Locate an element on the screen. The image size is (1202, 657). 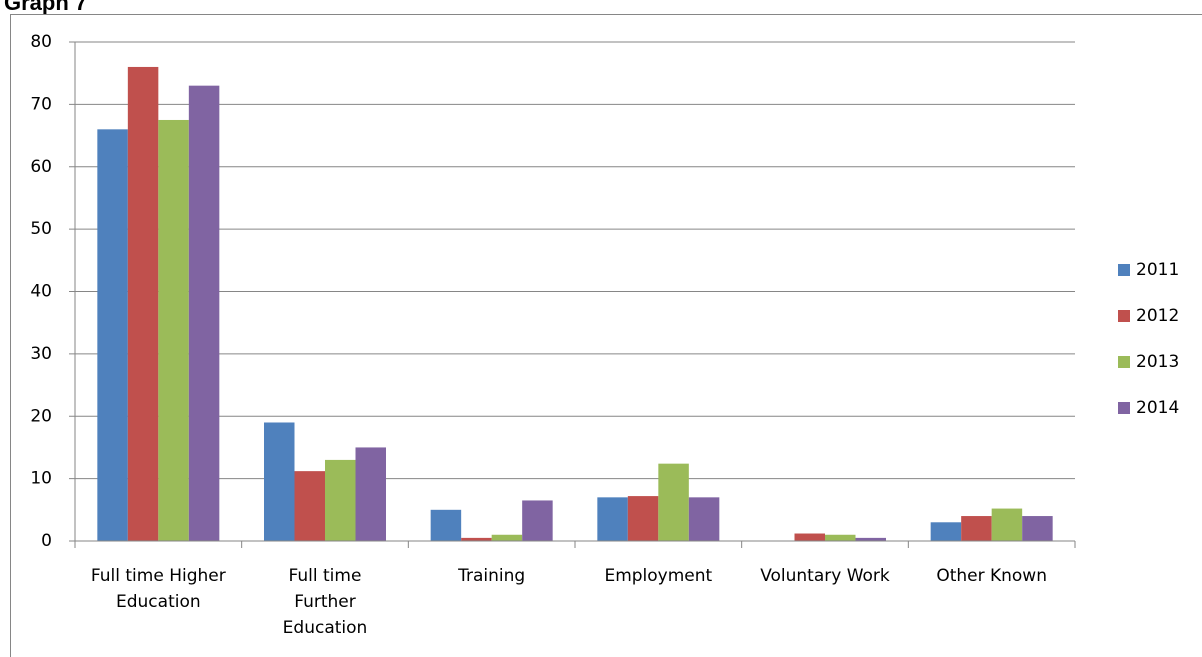
y-tick-label: 30 is located at coordinates (41, 354).